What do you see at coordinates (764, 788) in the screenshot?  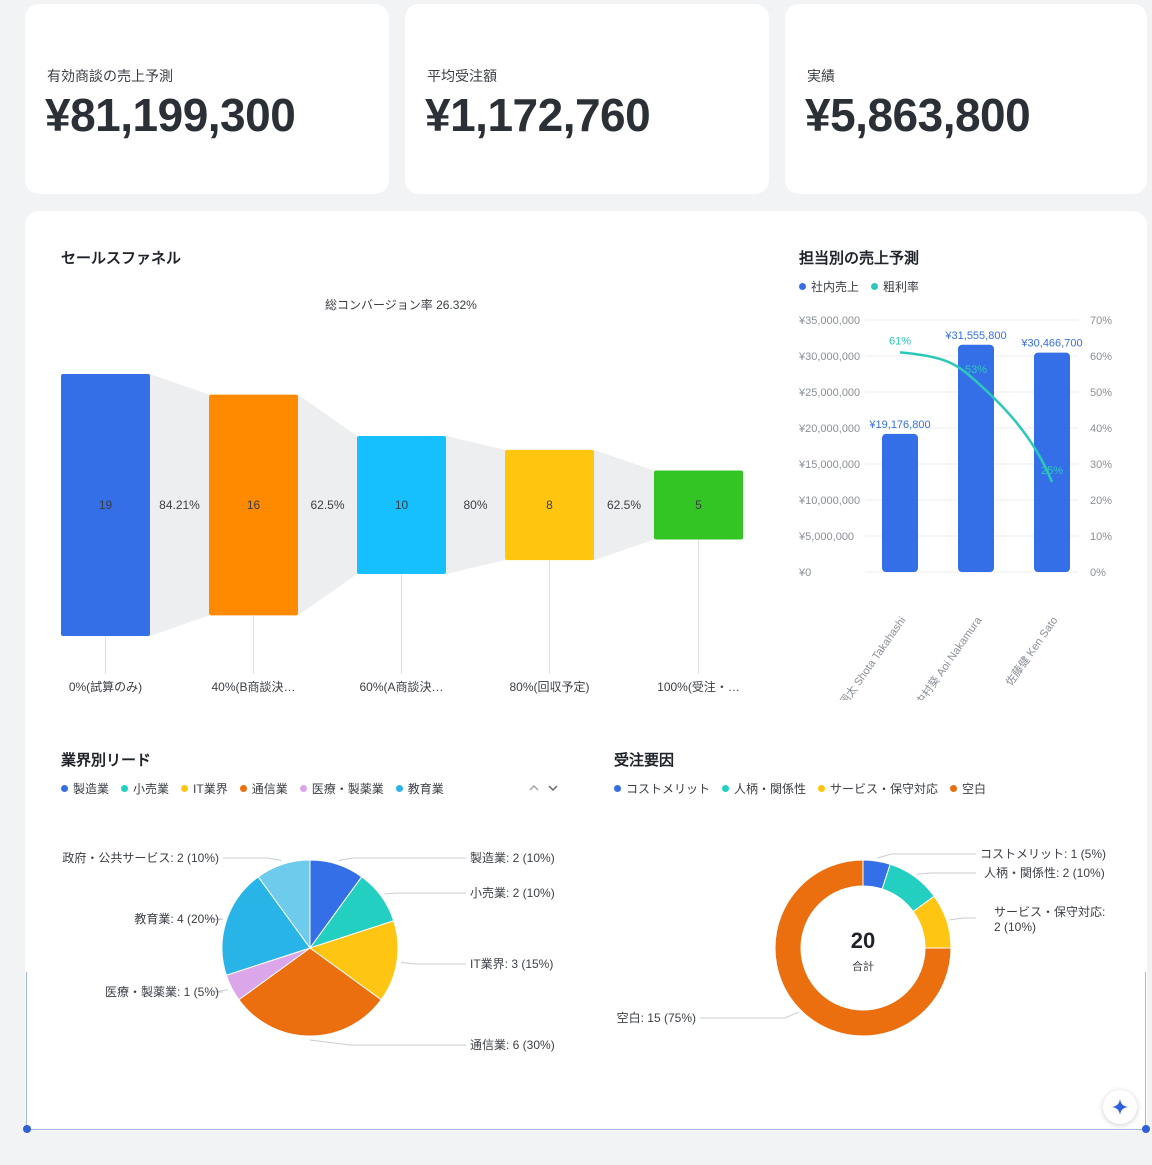 I see `legend-item: 人柄・関係性` at bounding box center [764, 788].